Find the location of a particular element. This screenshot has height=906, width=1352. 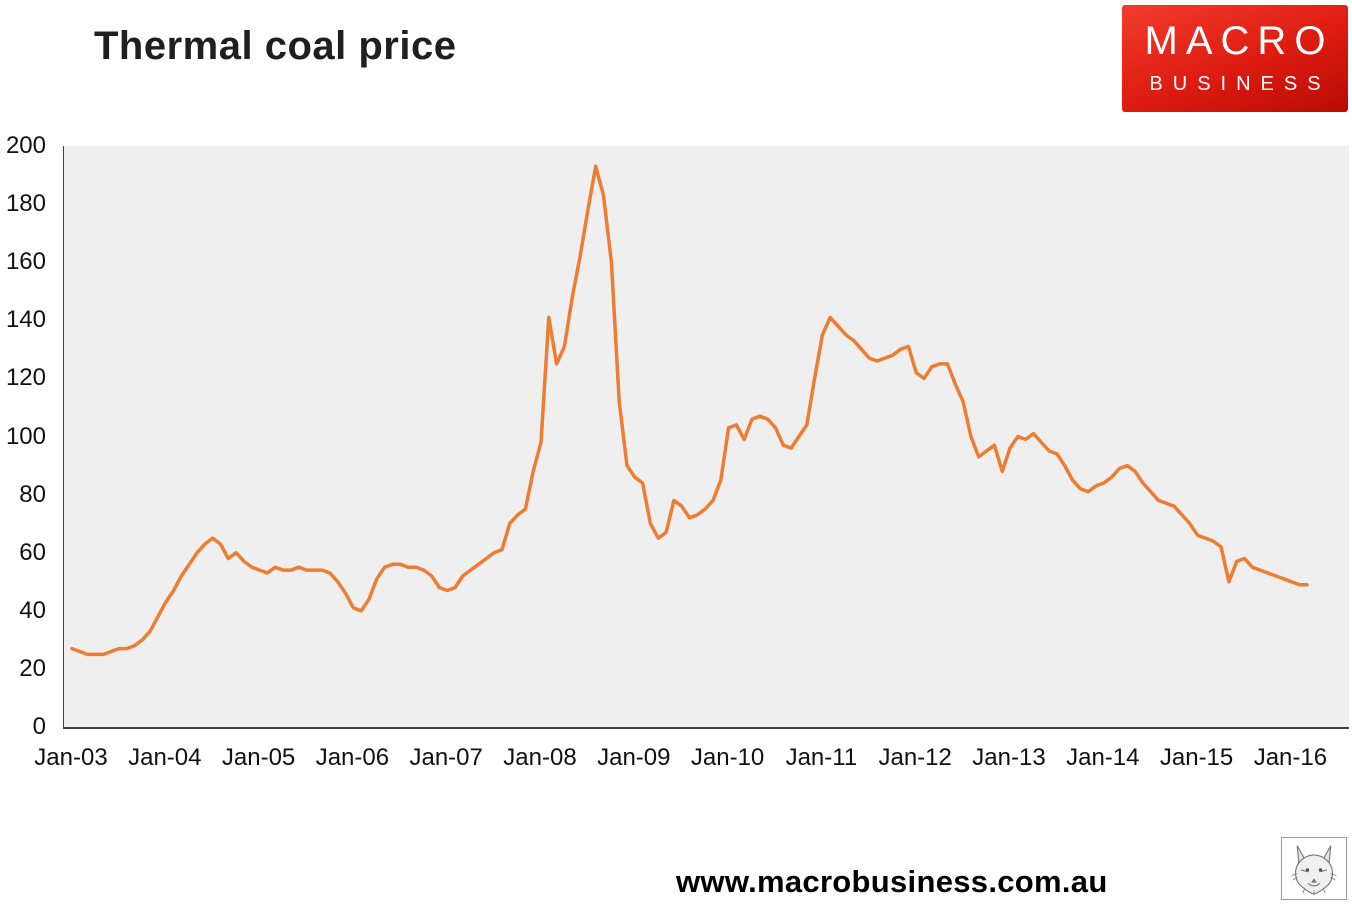

y-tick-label: 180 is located at coordinates (25, 204).